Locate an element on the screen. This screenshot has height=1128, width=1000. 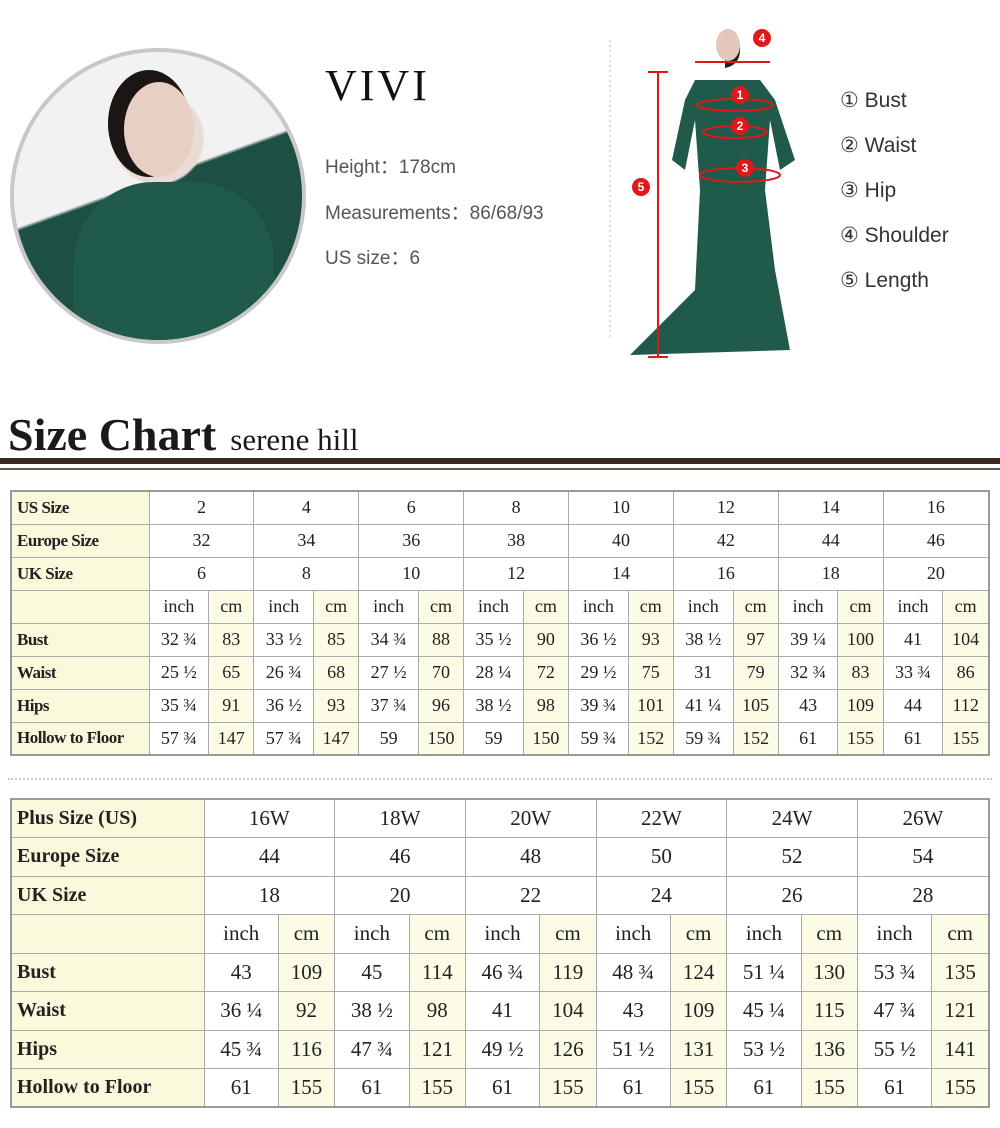
size-cell: 24W is located at coordinates (792, 818).